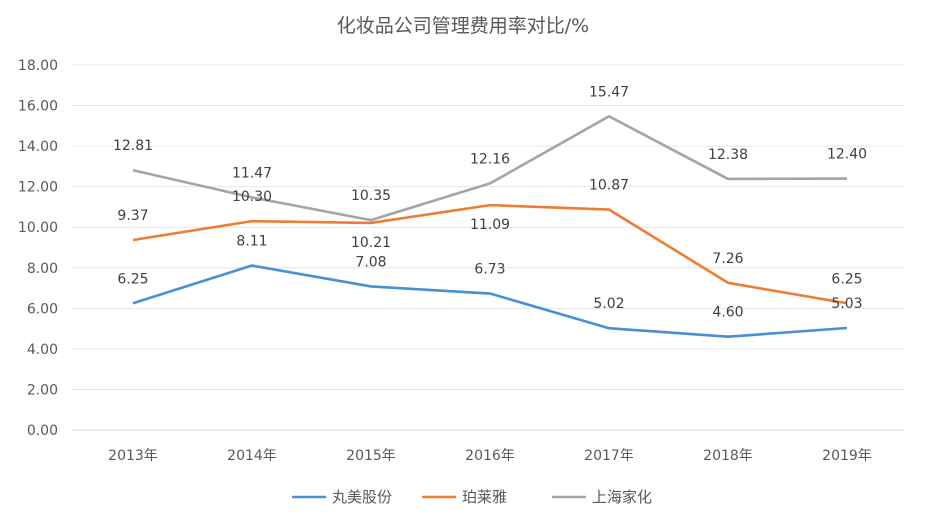 The width and height of the screenshot is (926, 530). I want to click on x-tick-label: 2019年, so click(847, 456).